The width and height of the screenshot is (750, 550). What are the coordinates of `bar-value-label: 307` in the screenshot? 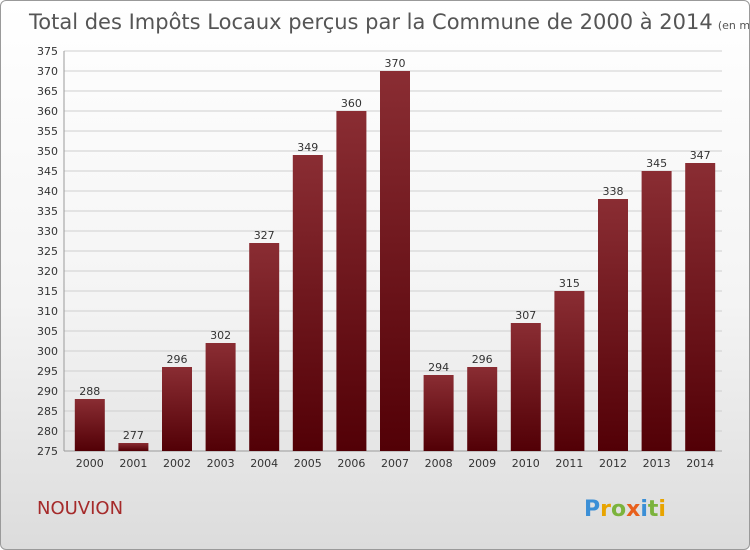 It's located at (525, 315).